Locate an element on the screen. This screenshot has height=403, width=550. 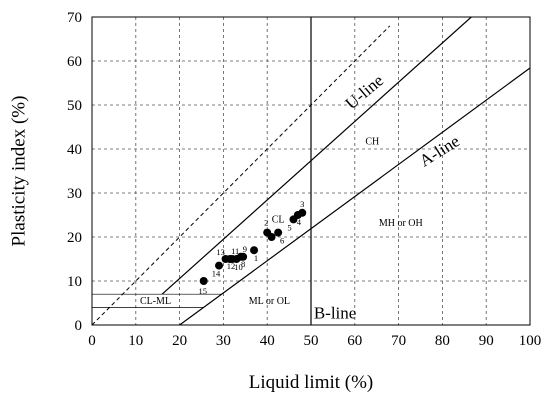
annotation-ch: CH is located at coordinates (372, 142).